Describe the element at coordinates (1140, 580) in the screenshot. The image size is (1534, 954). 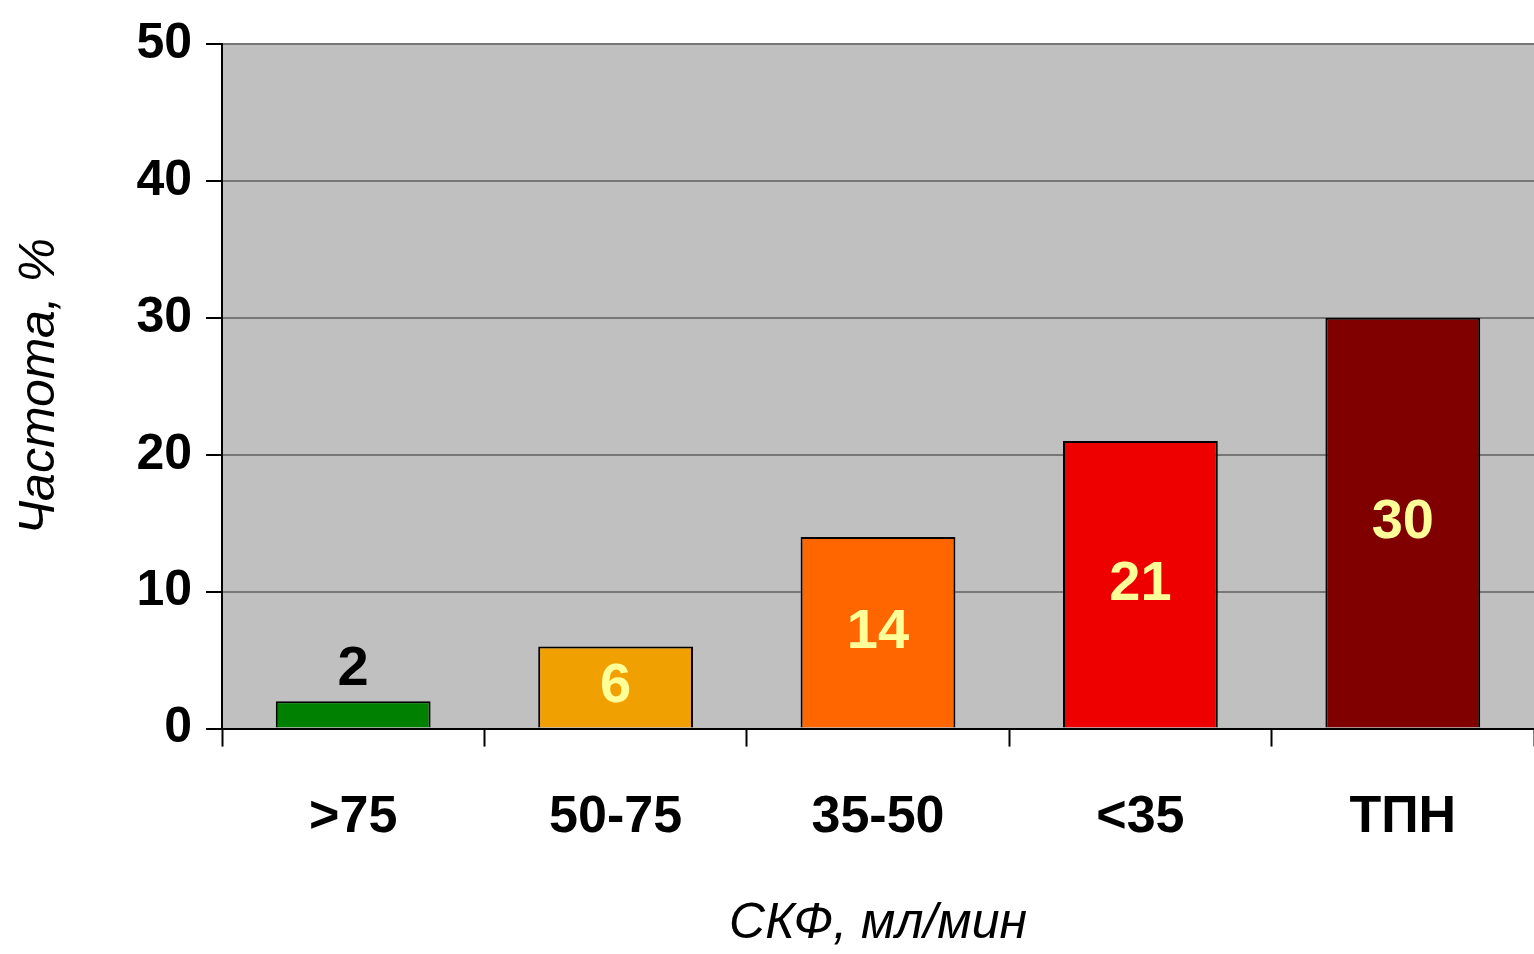
I see `data-label: 21` at that location.